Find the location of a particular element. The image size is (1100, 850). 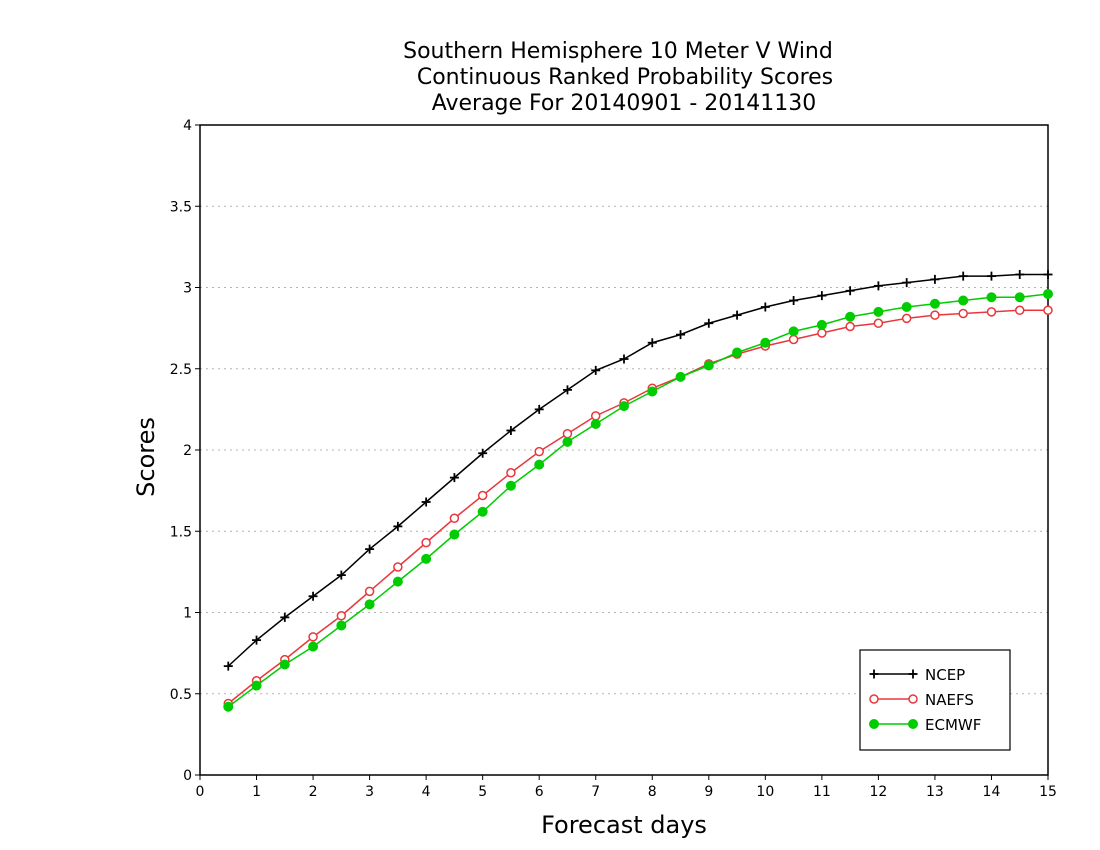

x-tick-label-3: 3 is located at coordinates (369, 792).